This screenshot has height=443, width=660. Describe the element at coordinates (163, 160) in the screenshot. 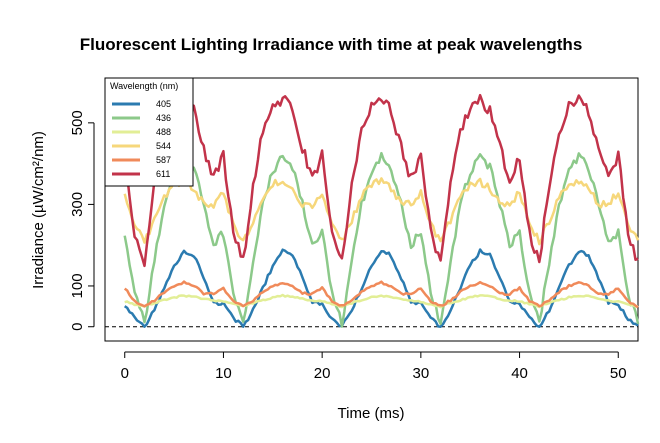

I see `legend-label-587: 587` at that location.